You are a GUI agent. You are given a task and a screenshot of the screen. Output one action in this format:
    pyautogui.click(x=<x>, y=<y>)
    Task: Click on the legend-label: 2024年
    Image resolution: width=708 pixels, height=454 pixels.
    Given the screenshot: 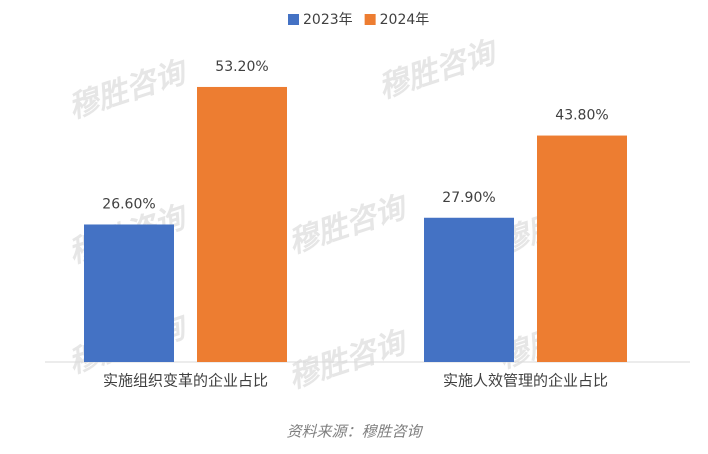 What is the action you would take?
    pyautogui.click(x=405, y=20)
    